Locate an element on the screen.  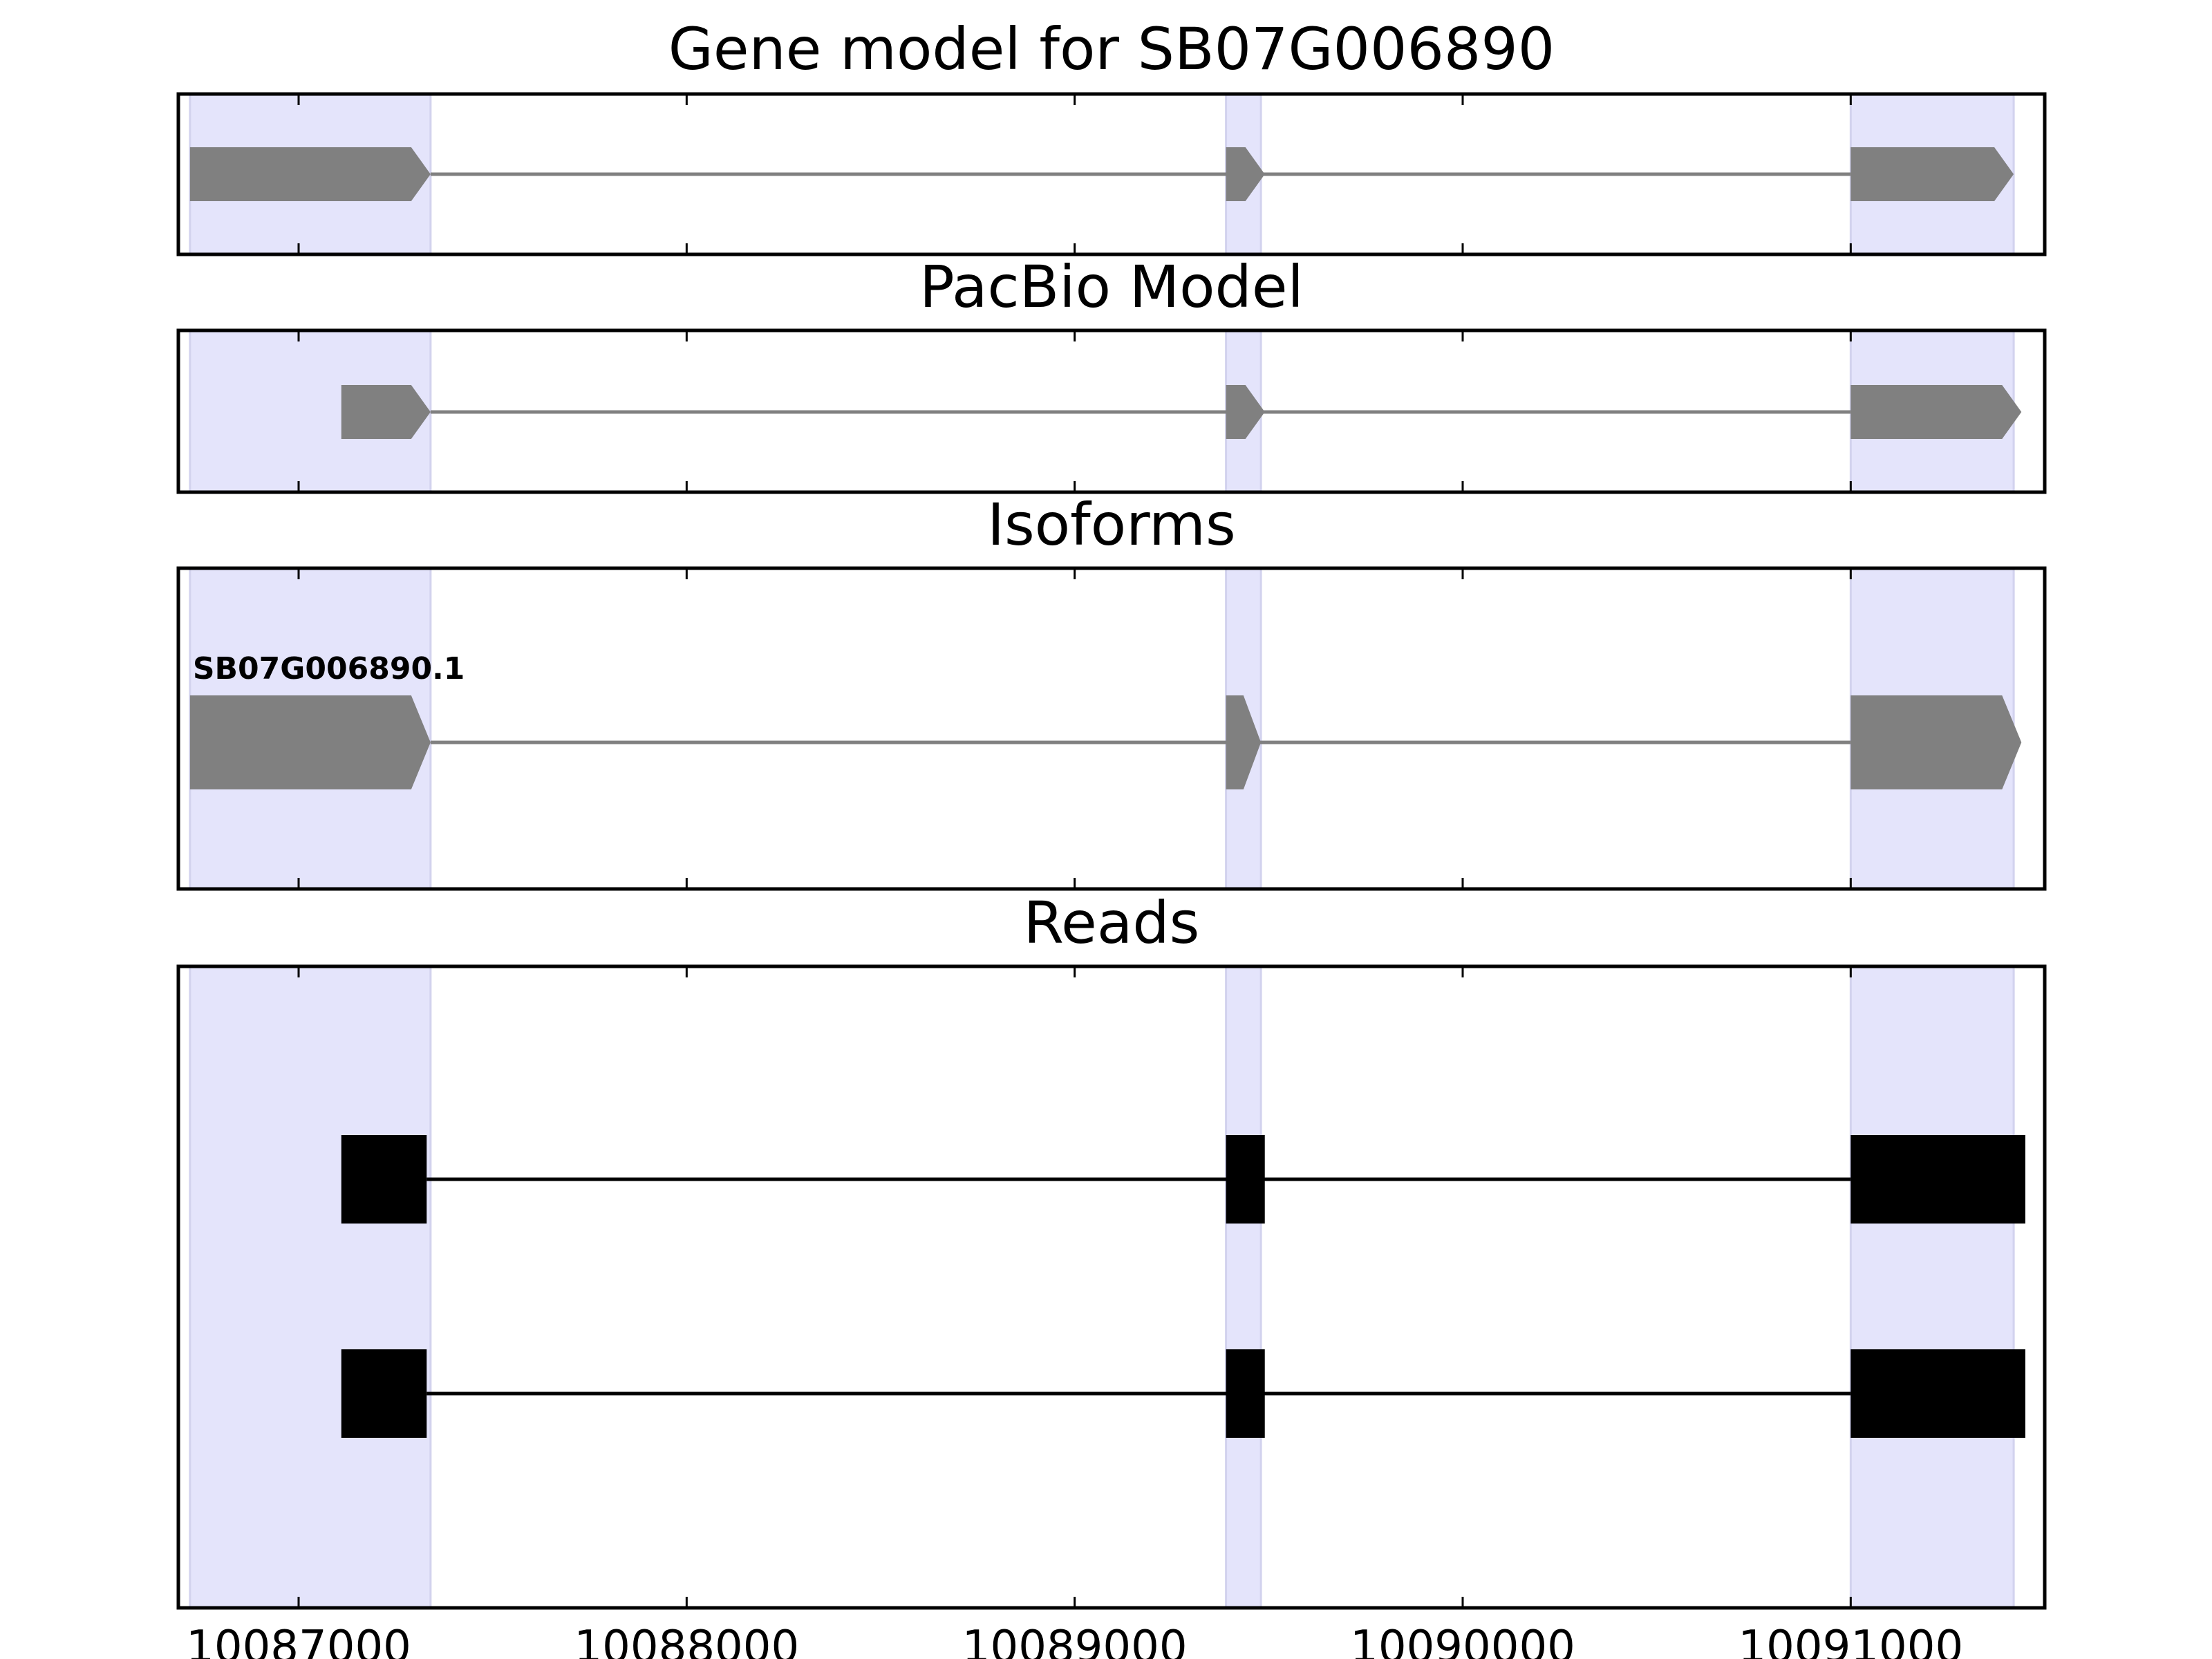
panel-2: PacBio Model is located at coordinates (1111, 373).